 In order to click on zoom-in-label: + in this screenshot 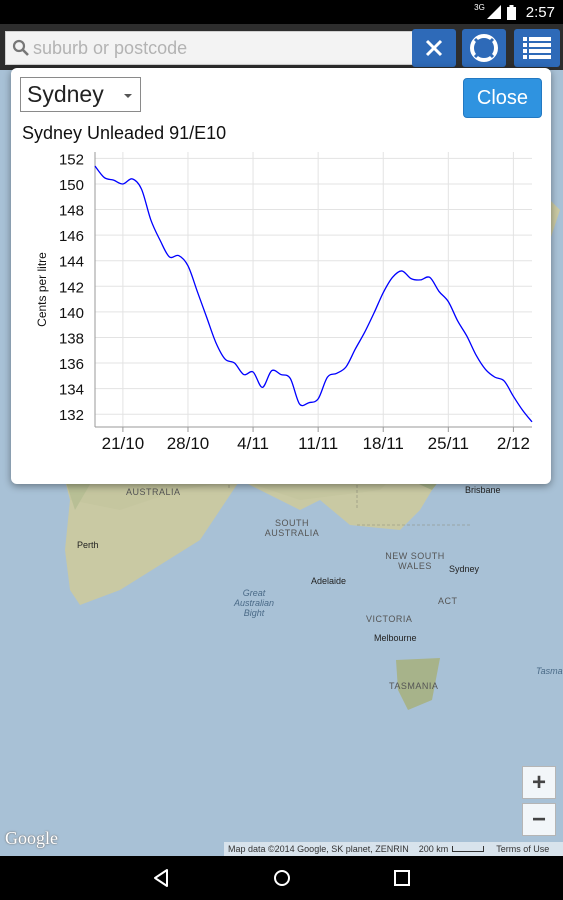, I will do `click(538, 782)`.